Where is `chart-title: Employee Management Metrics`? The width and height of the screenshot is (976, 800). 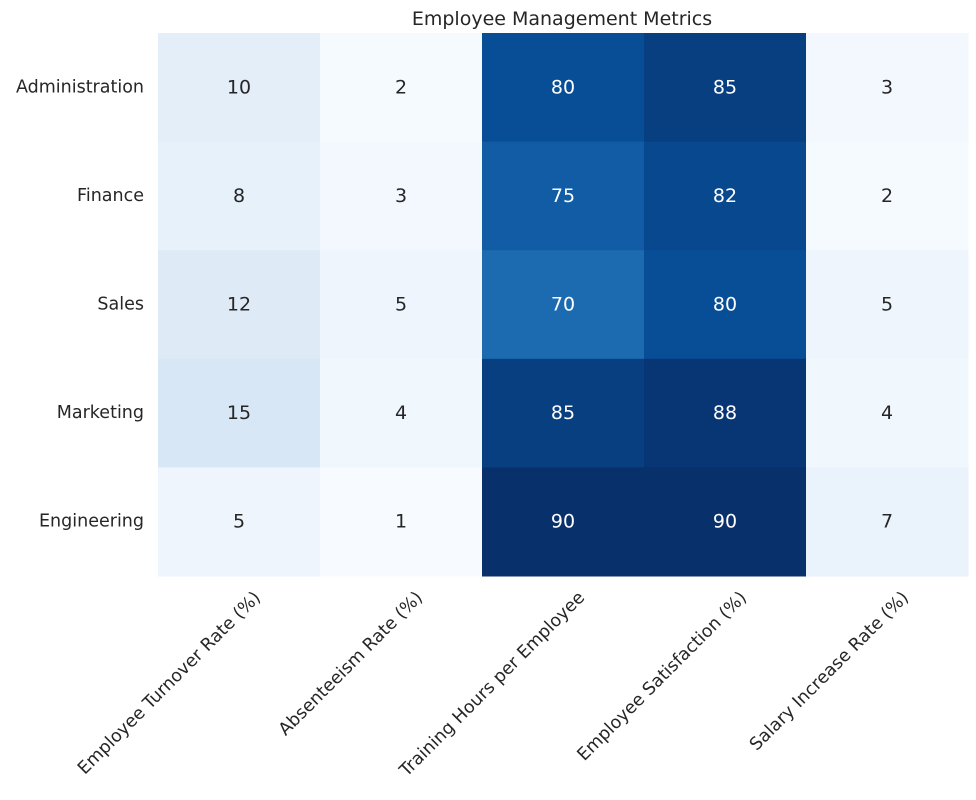
chart-title: Employee Management Metrics is located at coordinates (562, 19).